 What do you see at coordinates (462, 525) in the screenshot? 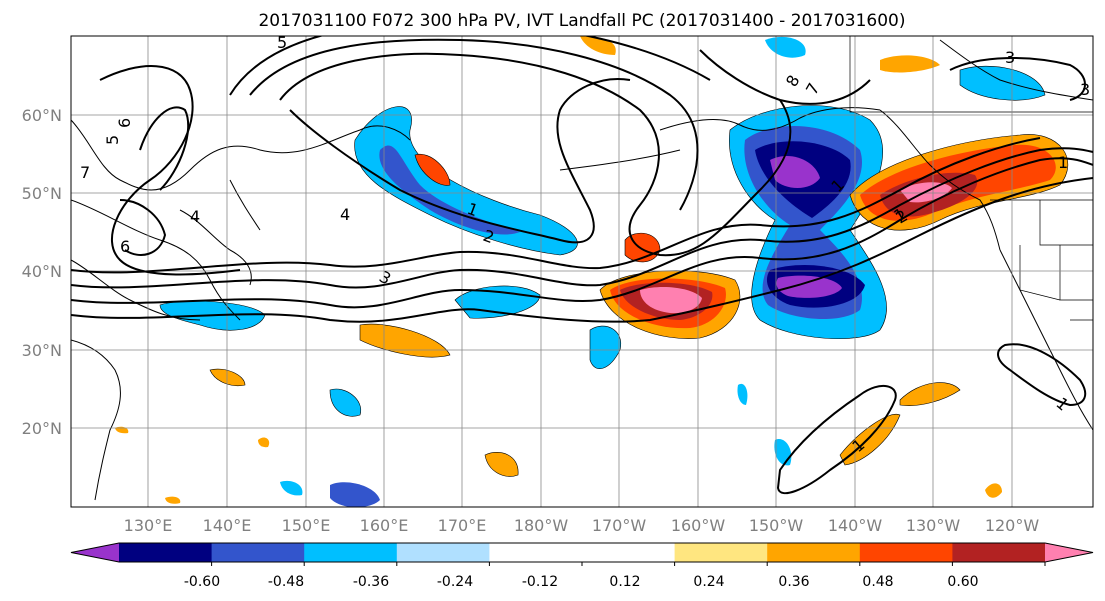
I see `lon-label: 170°E` at bounding box center [462, 525].